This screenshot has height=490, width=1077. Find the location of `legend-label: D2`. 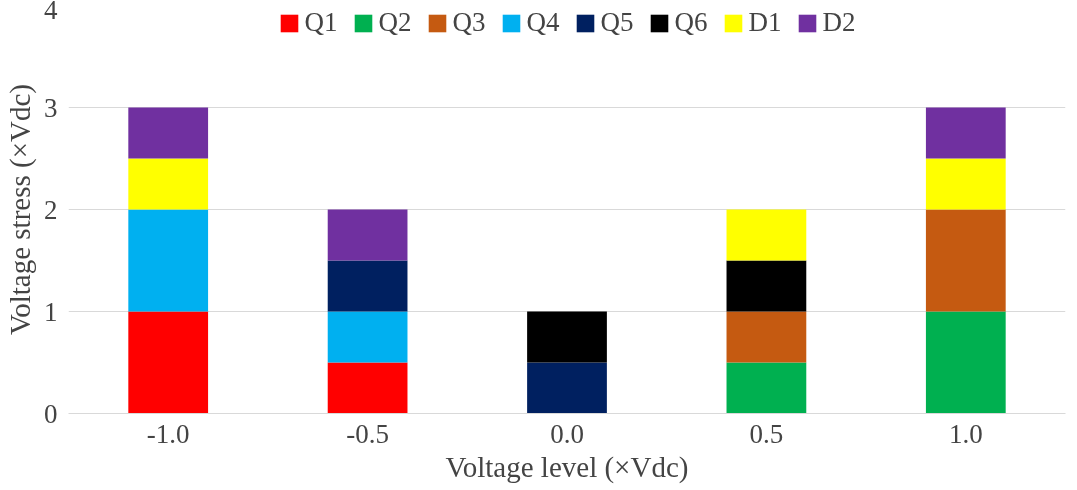

legend-label: D2 is located at coordinates (839, 22).